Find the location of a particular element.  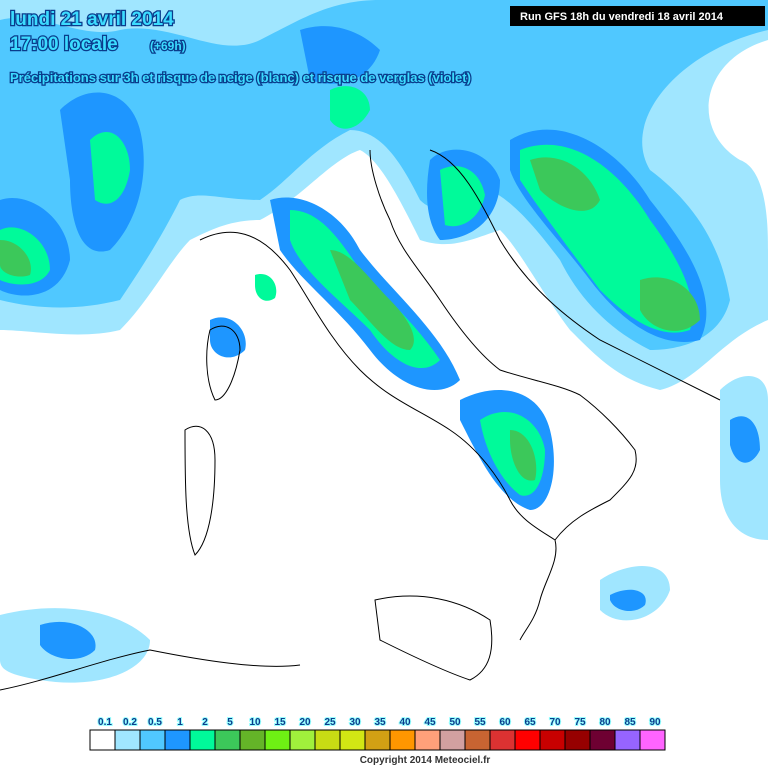

legend-label: 60 is located at coordinates (505, 722).